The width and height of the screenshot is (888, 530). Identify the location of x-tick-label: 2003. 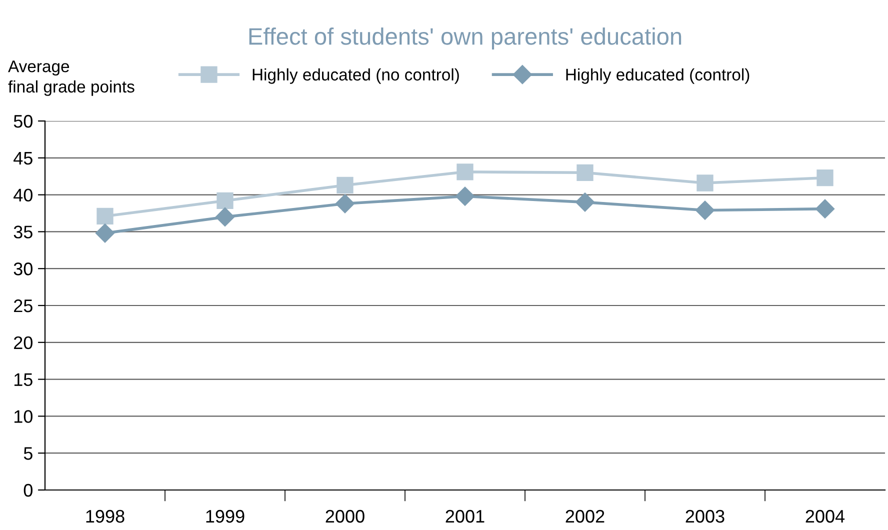
(705, 516).